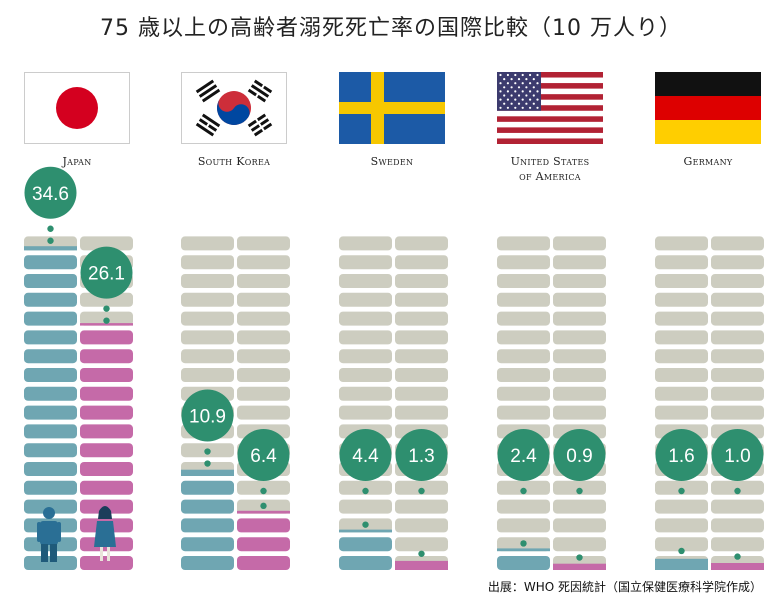 The width and height of the screenshot is (782, 600). I want to click on value-label-united-states-of-america-1: 0.9, so click(579, 456).